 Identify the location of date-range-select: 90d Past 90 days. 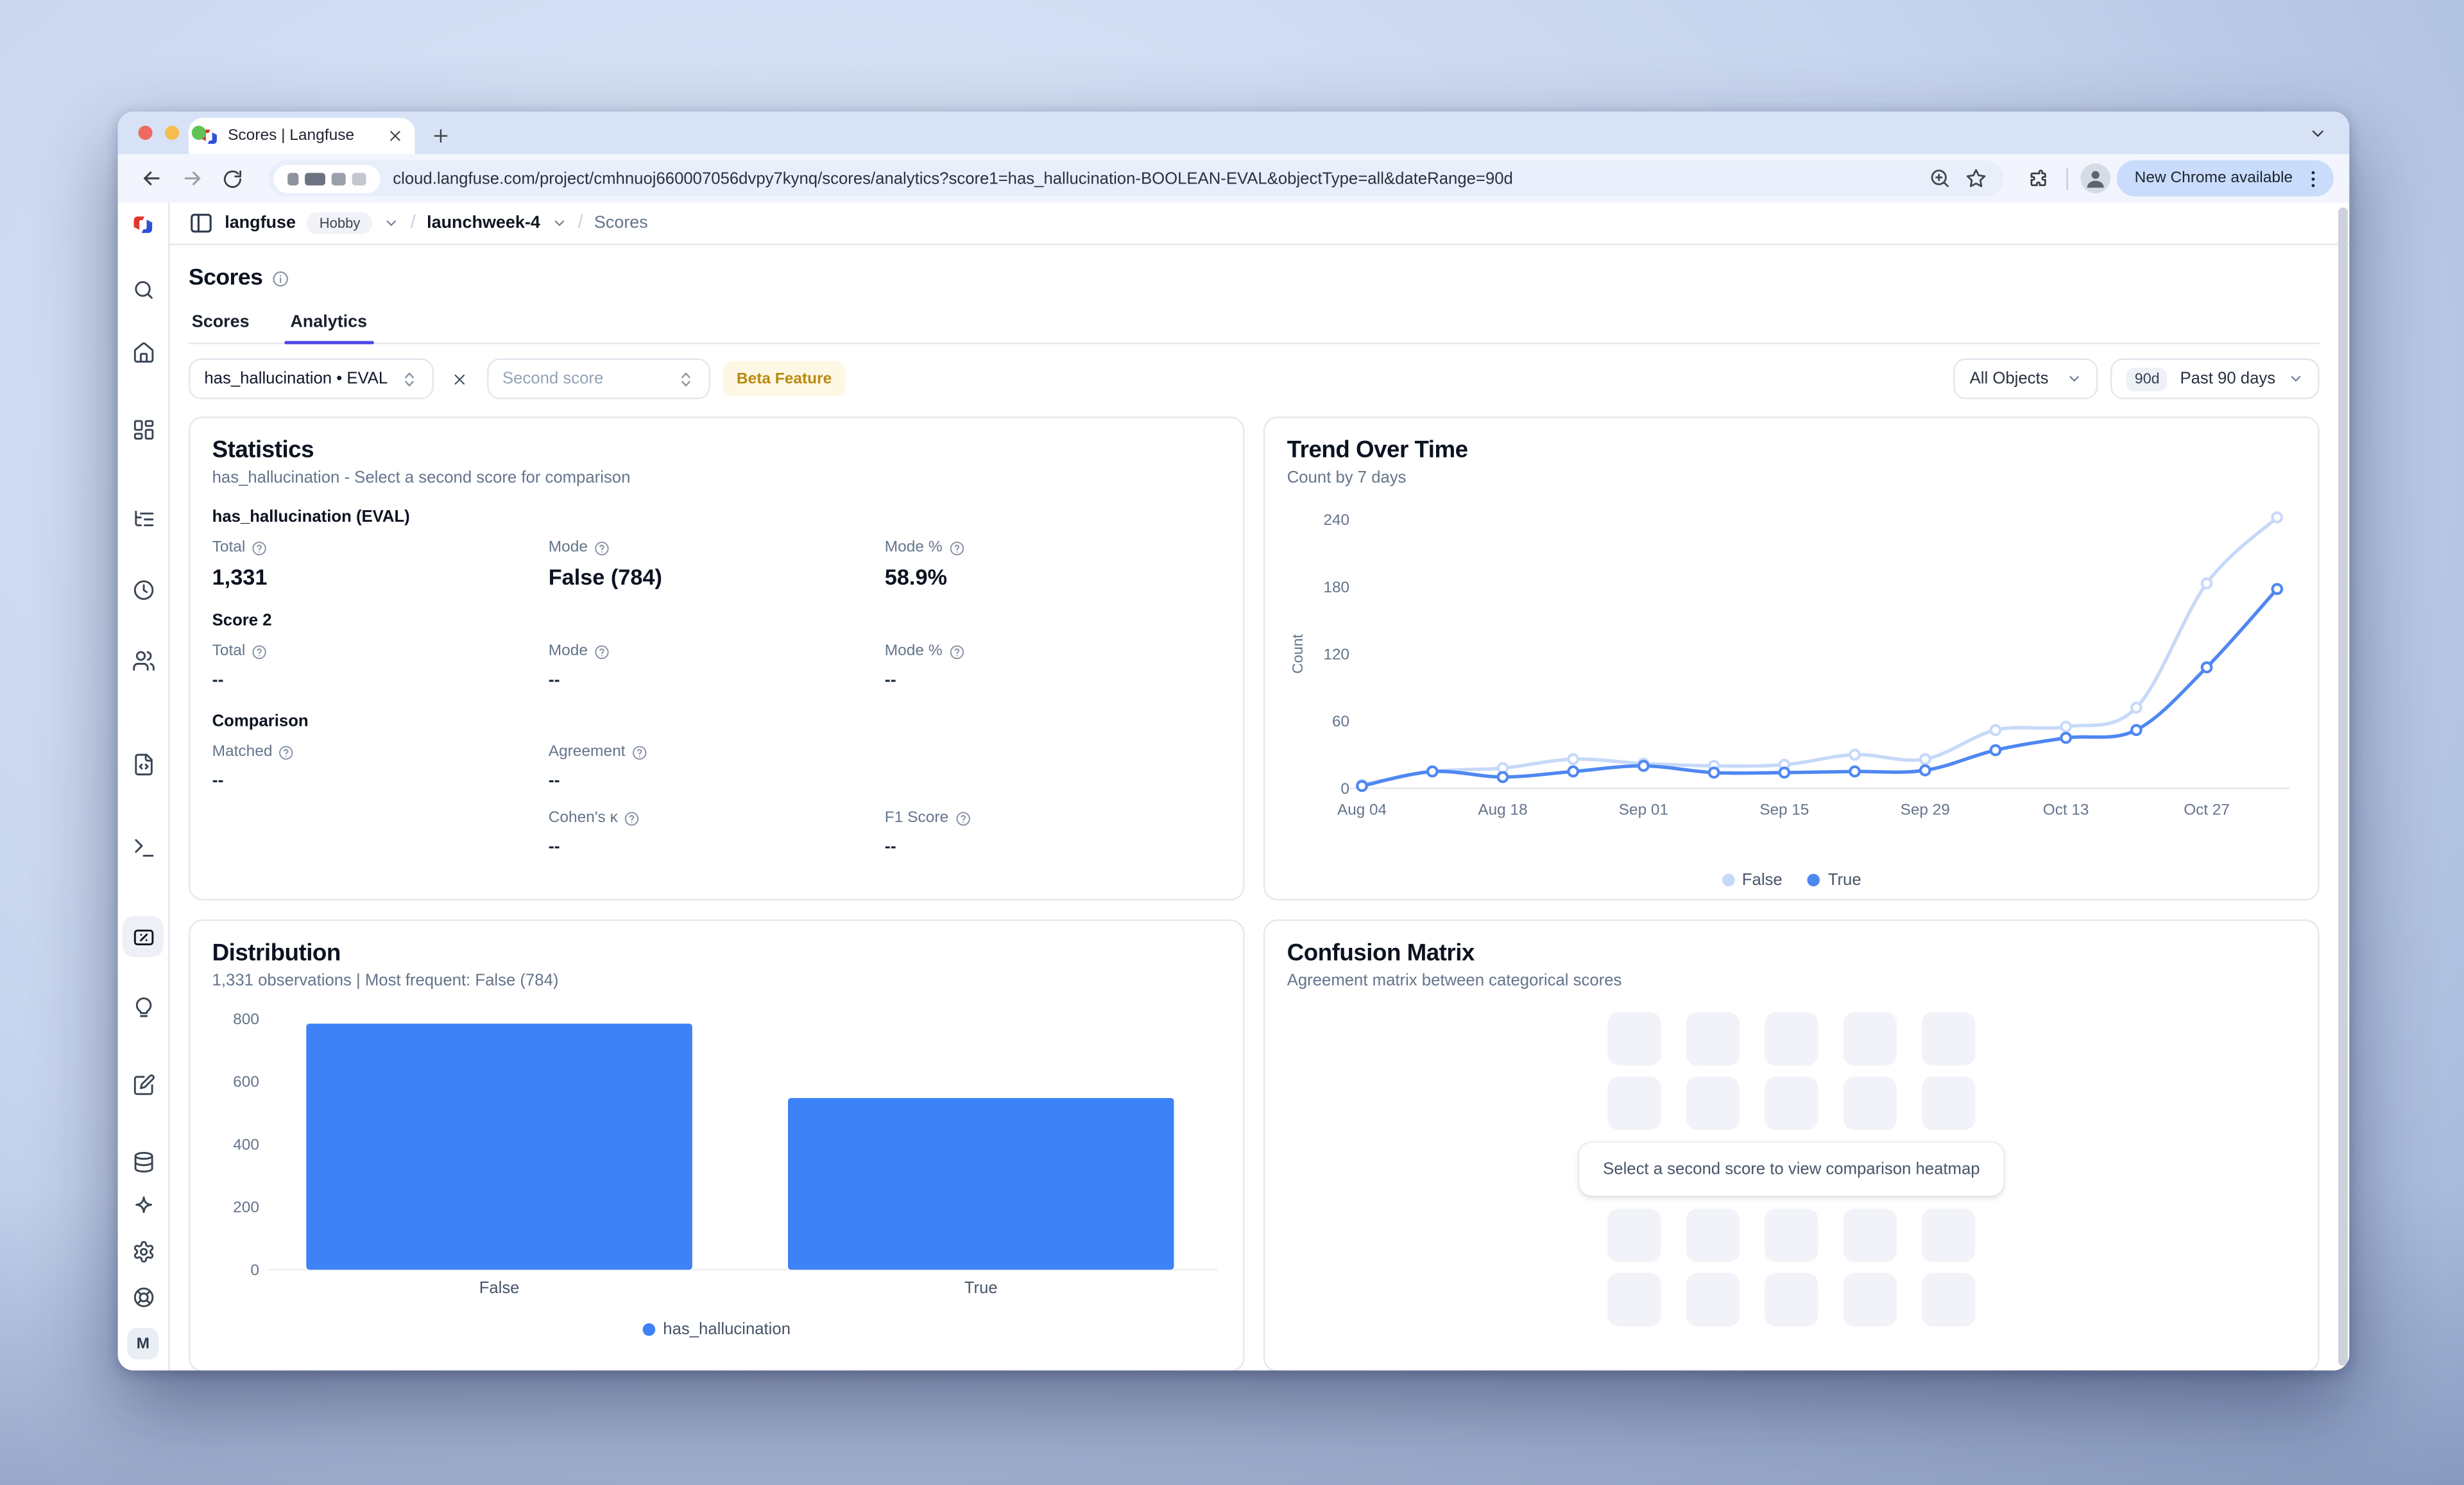
(2216, 379).